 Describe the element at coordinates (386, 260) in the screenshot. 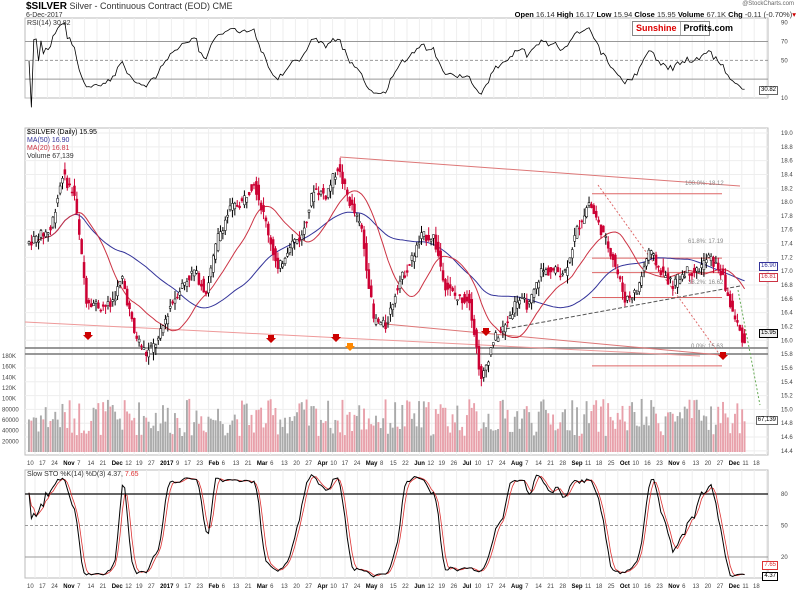

I see `ma50-line` at that location.